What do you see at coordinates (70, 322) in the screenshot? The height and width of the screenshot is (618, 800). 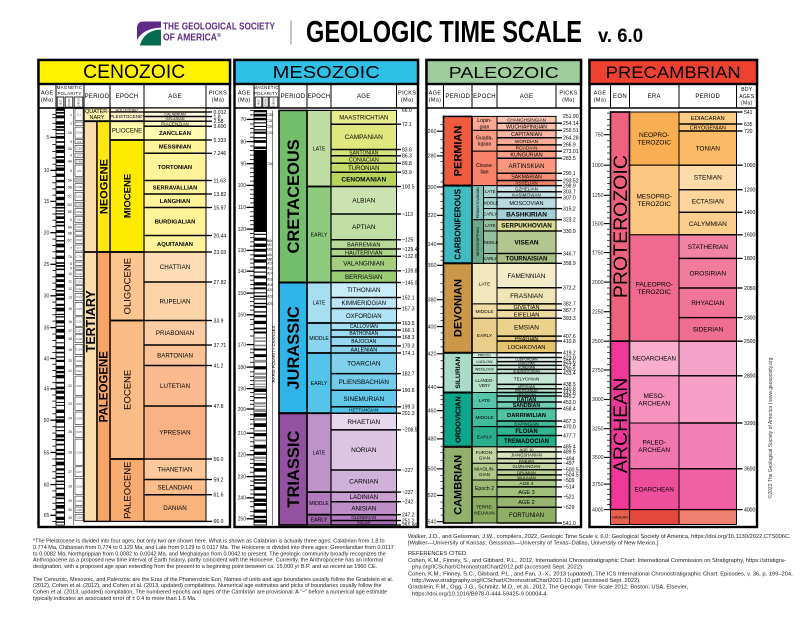 I see `svg-text: 16` at bounding box center [70, 322].